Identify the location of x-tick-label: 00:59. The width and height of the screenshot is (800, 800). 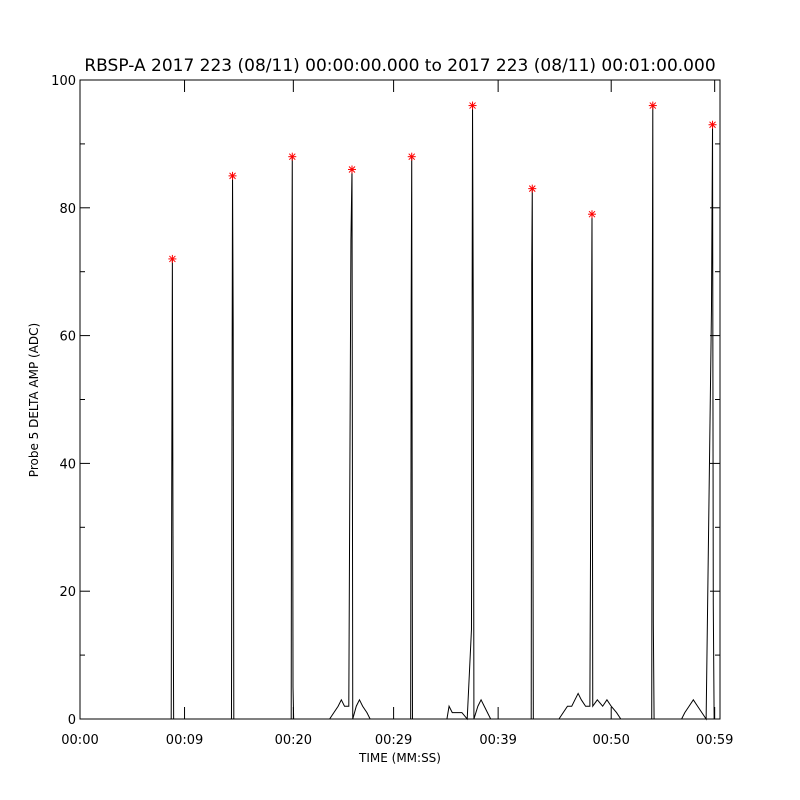
(714, 740).